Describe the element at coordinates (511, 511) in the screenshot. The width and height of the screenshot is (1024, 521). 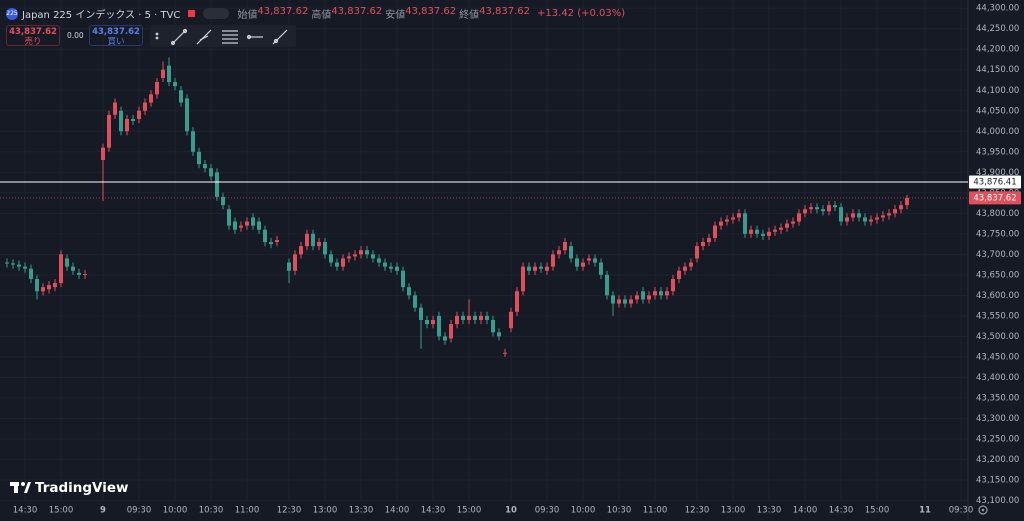
I see `x-tick-label: 10` at that location.